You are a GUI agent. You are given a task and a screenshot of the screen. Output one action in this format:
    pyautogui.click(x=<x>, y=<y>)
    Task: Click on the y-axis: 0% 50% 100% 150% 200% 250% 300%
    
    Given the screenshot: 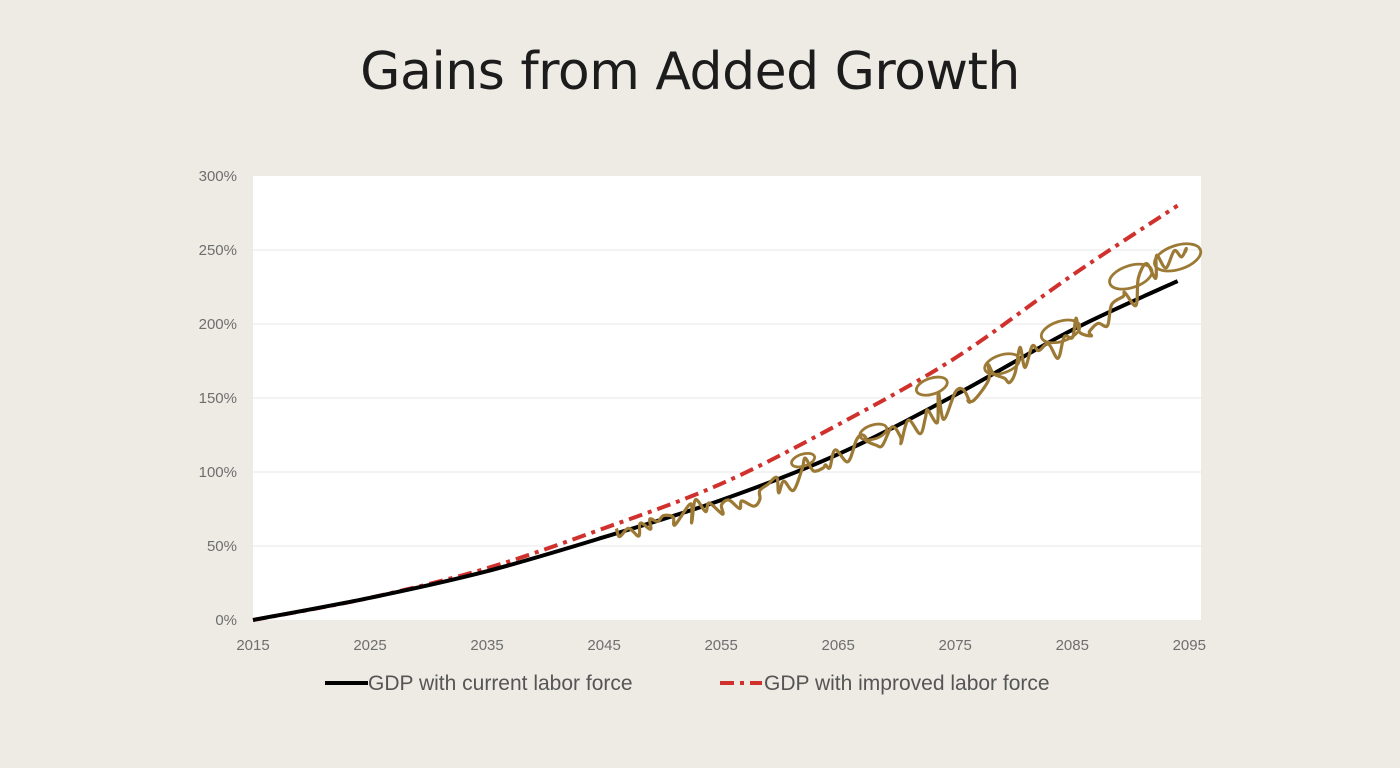 What is the action you would take?
    pyautogui.click(x=218, y=398)
    